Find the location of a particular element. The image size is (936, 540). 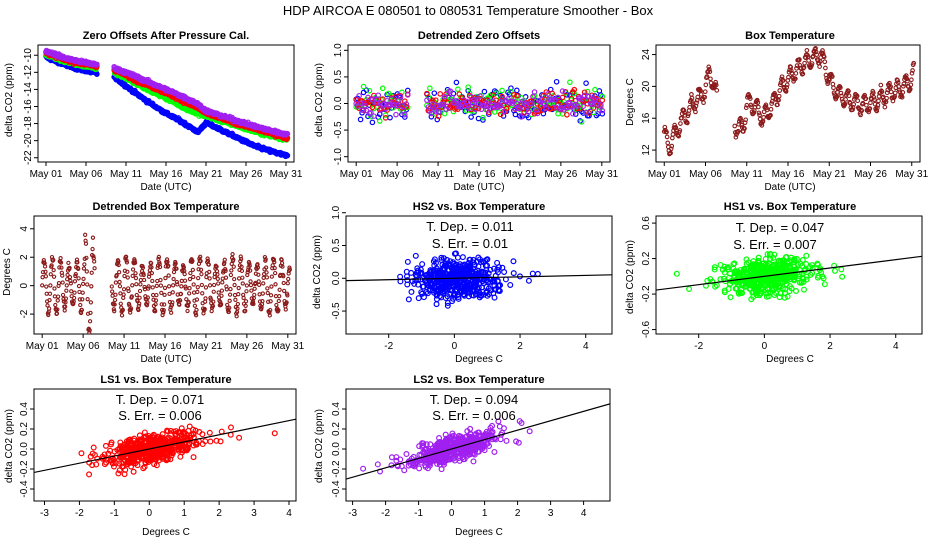

x-tick-label: May 31 is located at coordinates (287, 346).